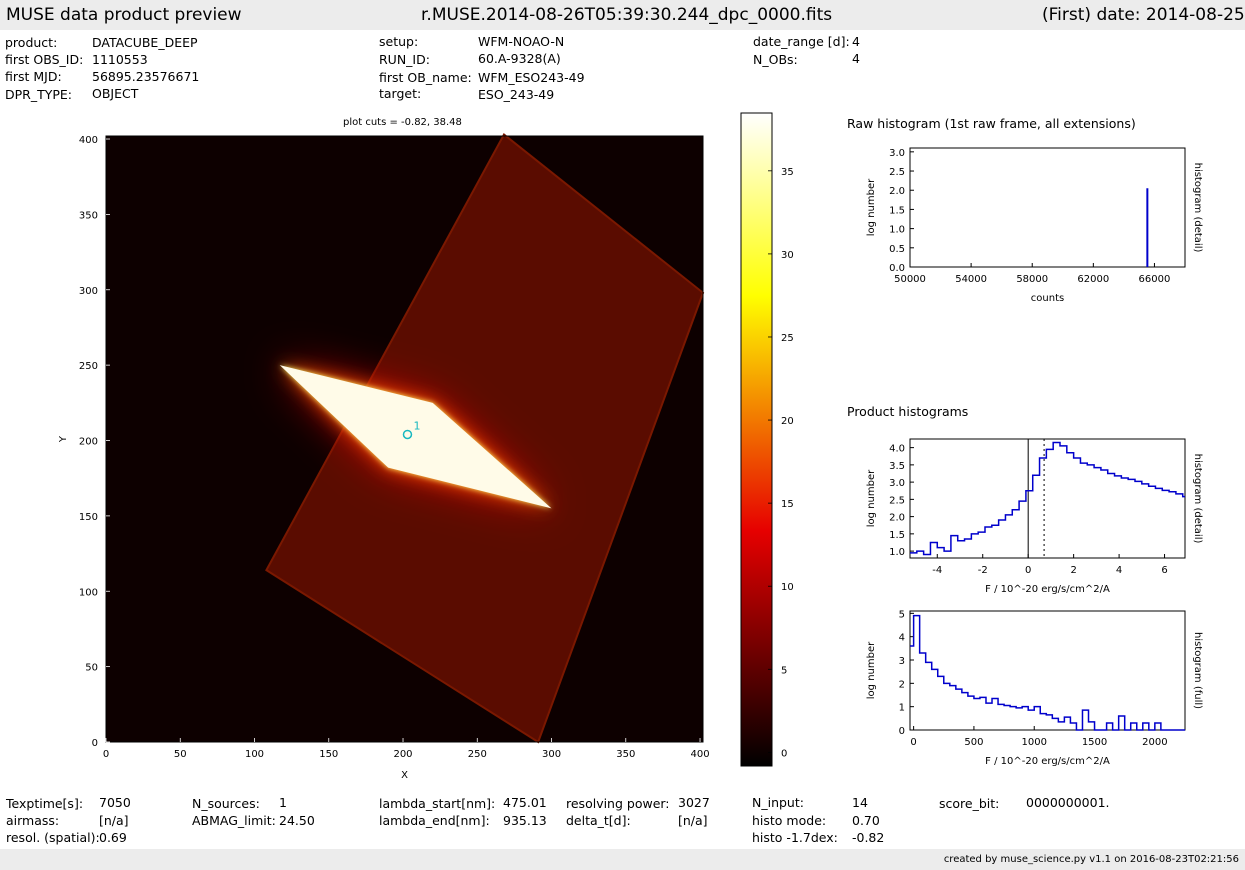 The width and height of the screenshot is (1245, 870). I want to click on info-label: setup:, so click(399, 41).